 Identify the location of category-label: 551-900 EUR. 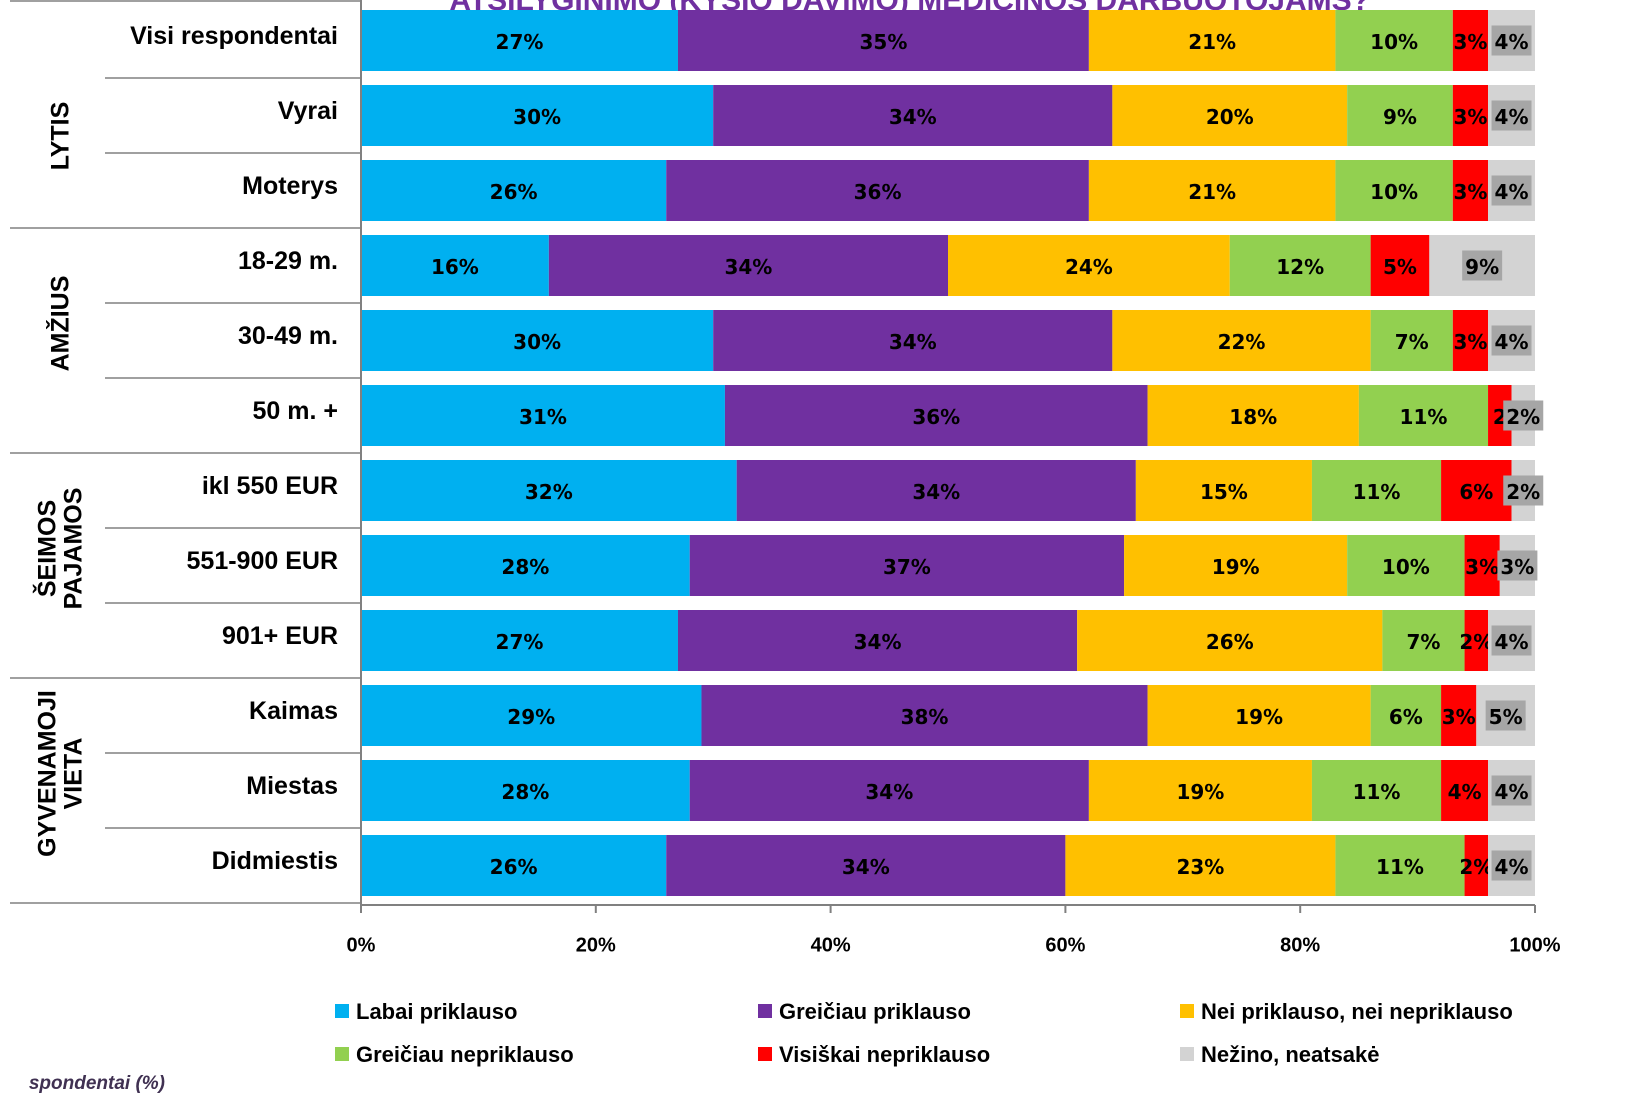
(262, 561).